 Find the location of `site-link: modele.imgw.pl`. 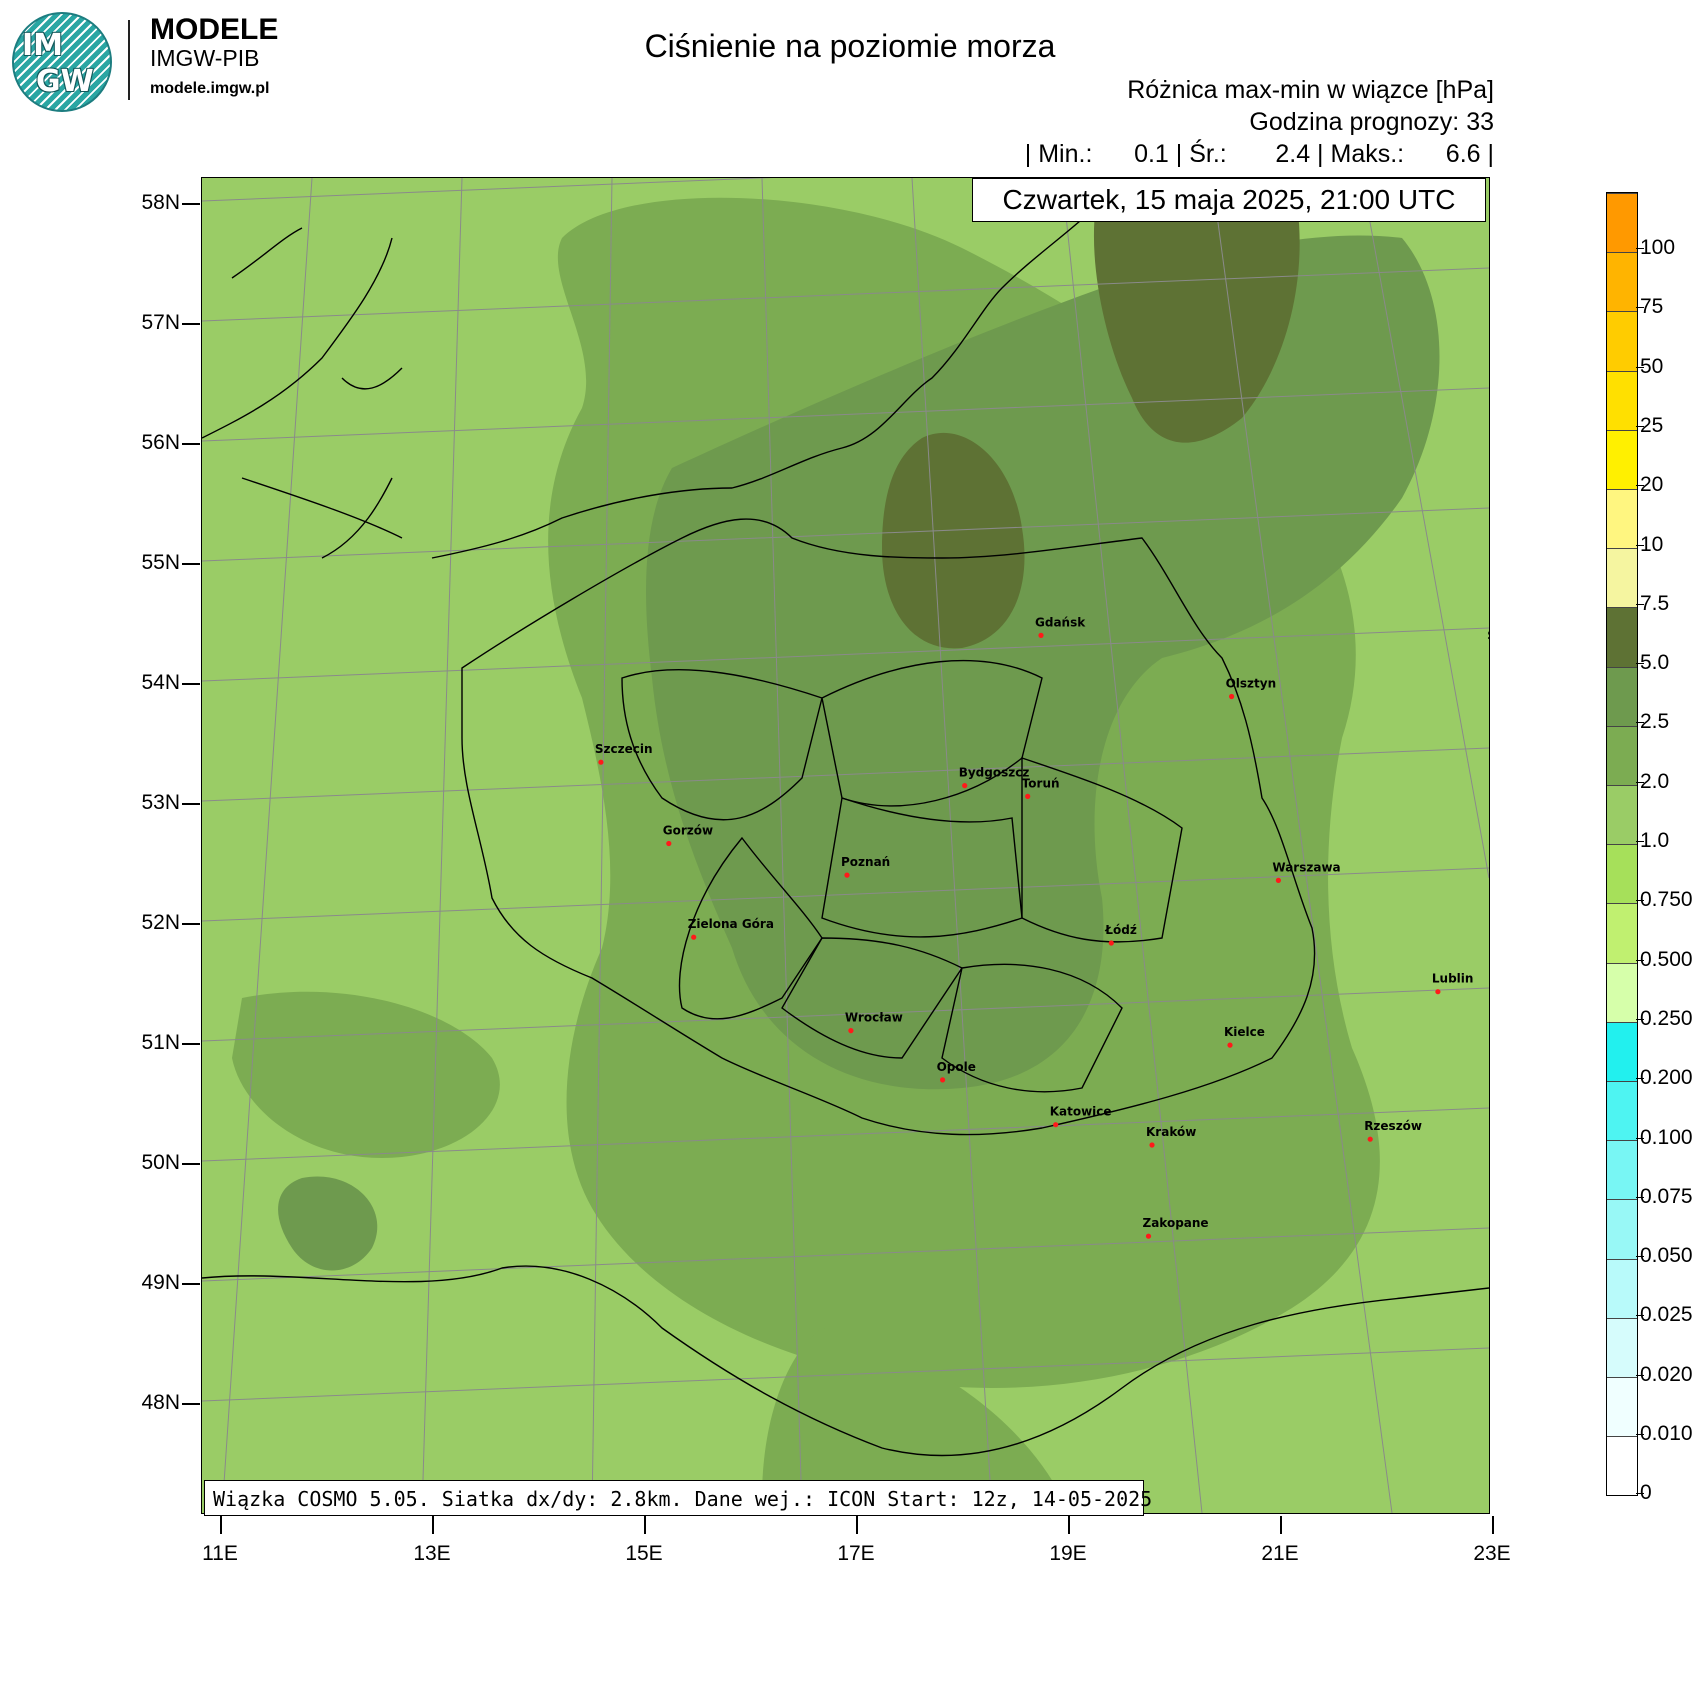

site-link: modele.imgw.pl is located at coordinates (210, 88).